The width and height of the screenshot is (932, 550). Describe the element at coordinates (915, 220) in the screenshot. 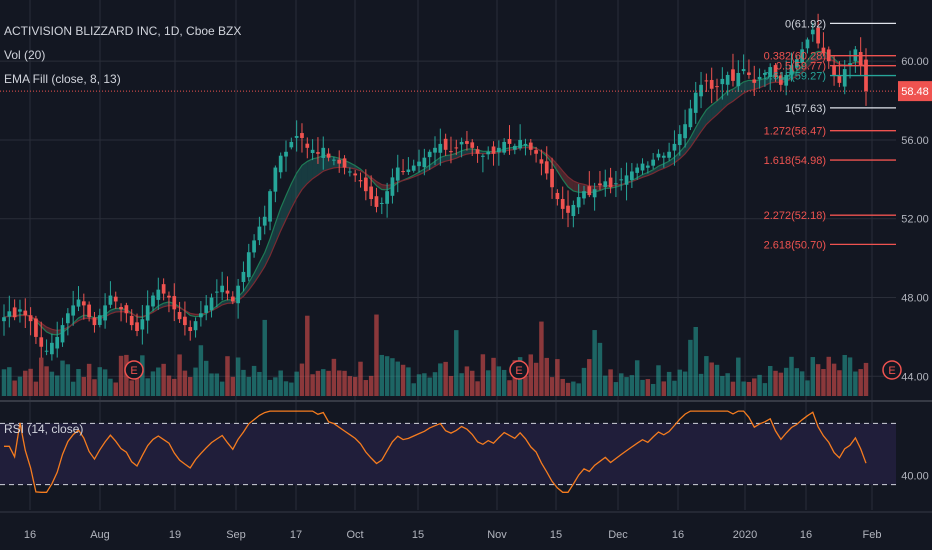

I see `price-tick-label: 52.00` at that location.